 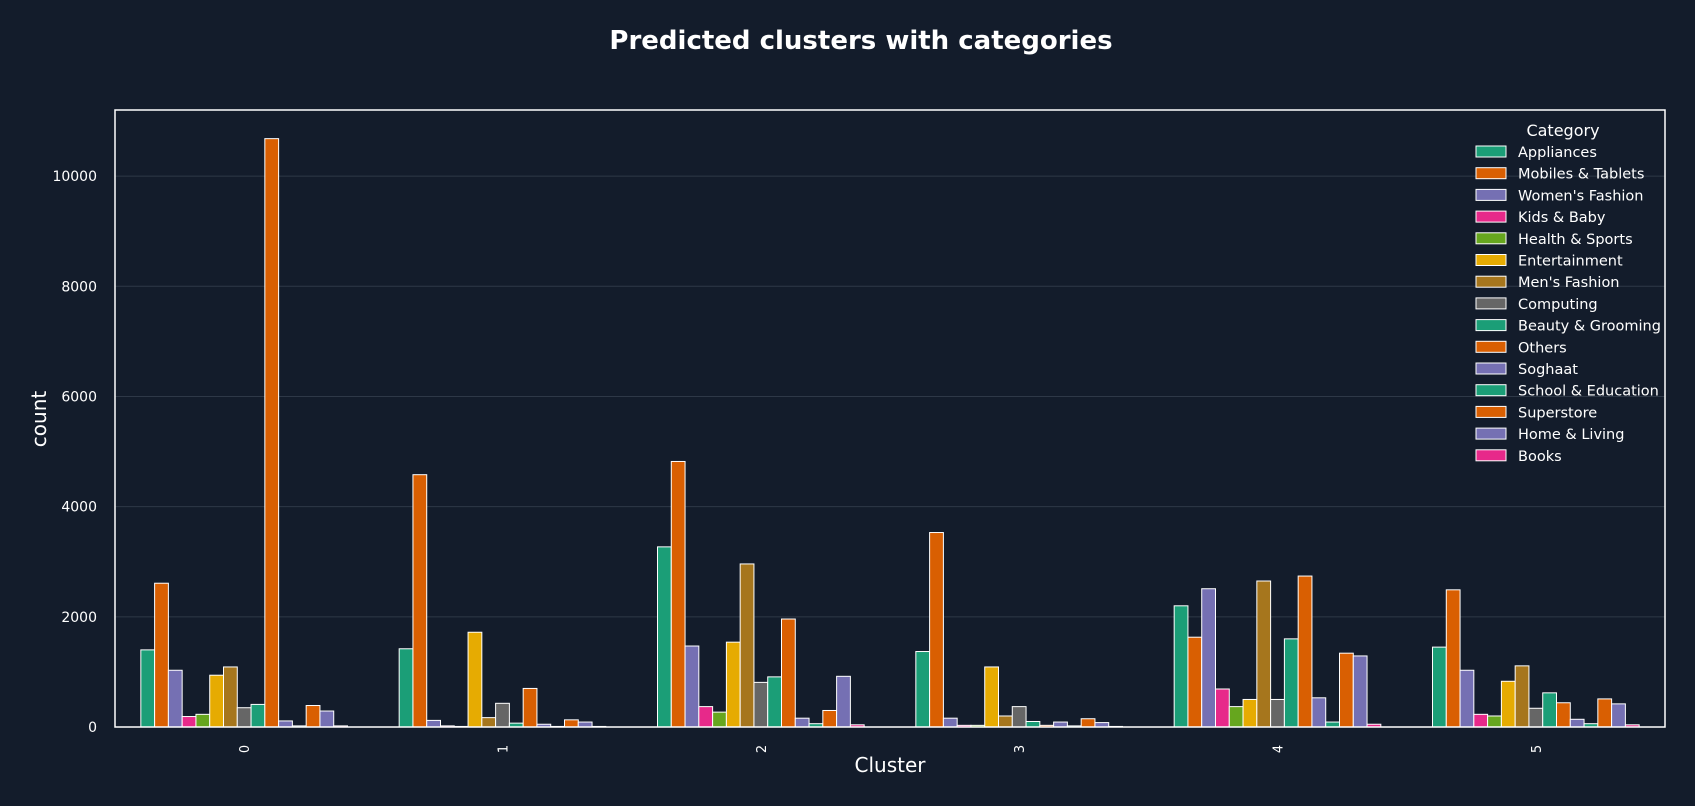 What do you see at coordinates (1537, 749) in the screenshot?
I see `x-tick-label: 5` at bounding box center [1537, 749].